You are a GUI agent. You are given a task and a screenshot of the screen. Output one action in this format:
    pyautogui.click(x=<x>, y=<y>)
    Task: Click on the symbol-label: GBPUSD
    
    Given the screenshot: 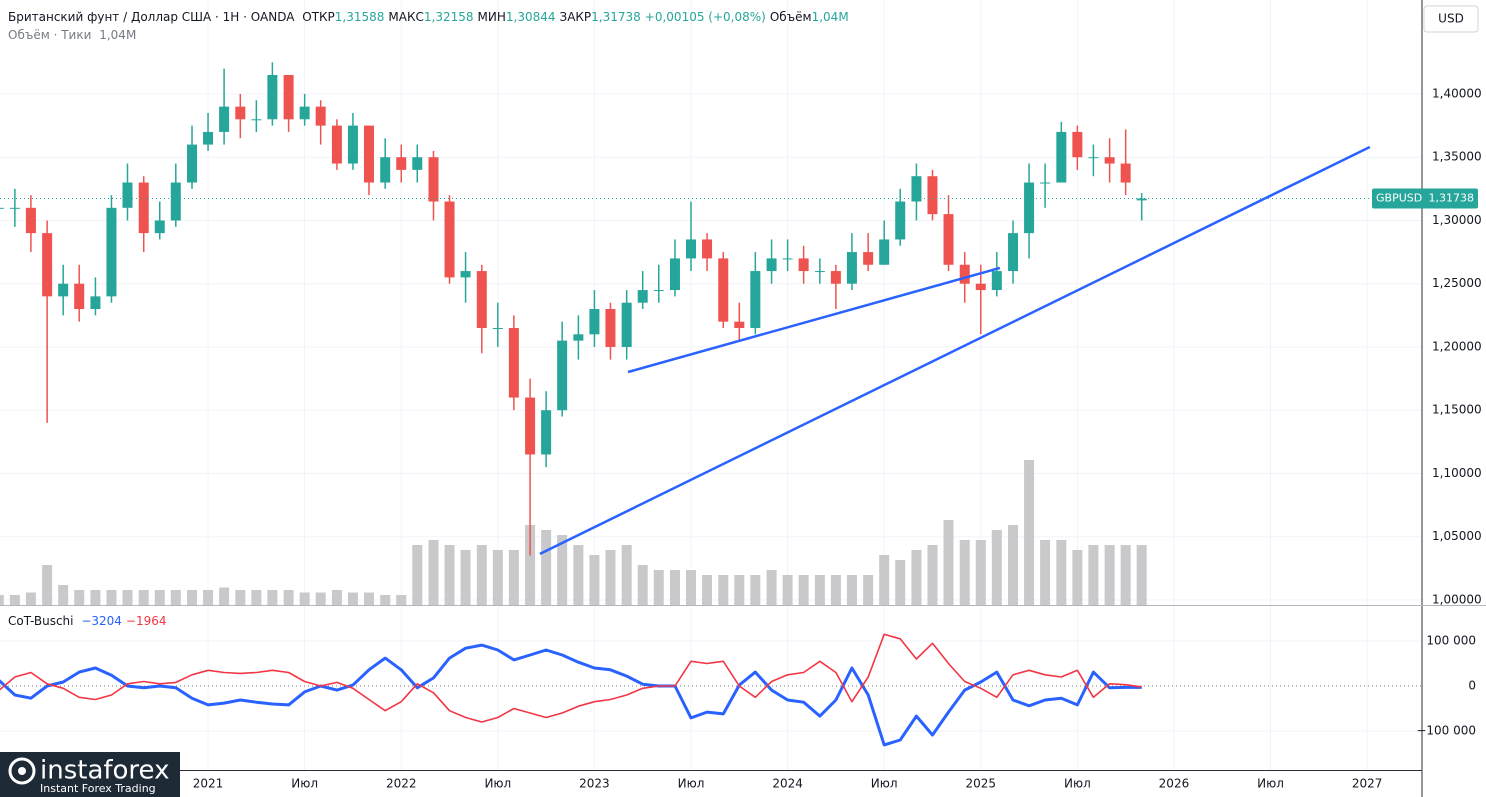 What is the action you would take?
    pyautogui.click(x=1399, y=197)
    